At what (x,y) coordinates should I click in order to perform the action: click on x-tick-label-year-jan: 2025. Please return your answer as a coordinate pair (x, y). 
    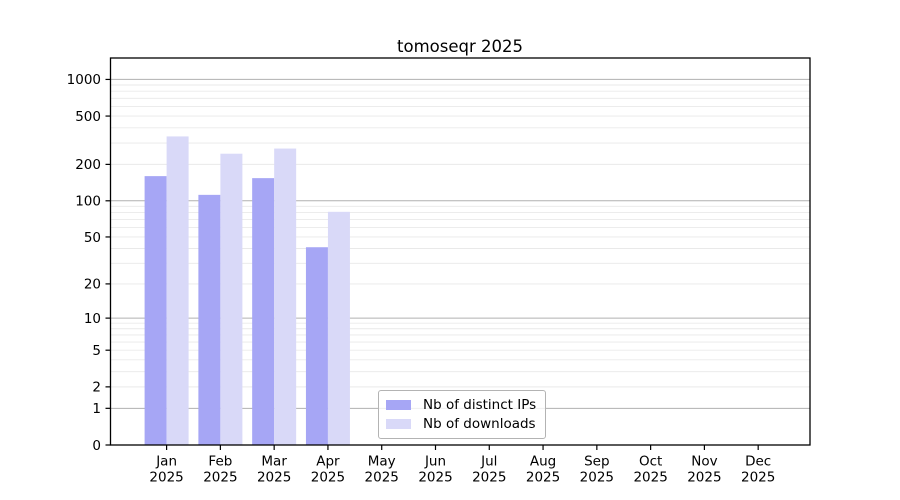
    Looking at the image, I should click on (166, 478).